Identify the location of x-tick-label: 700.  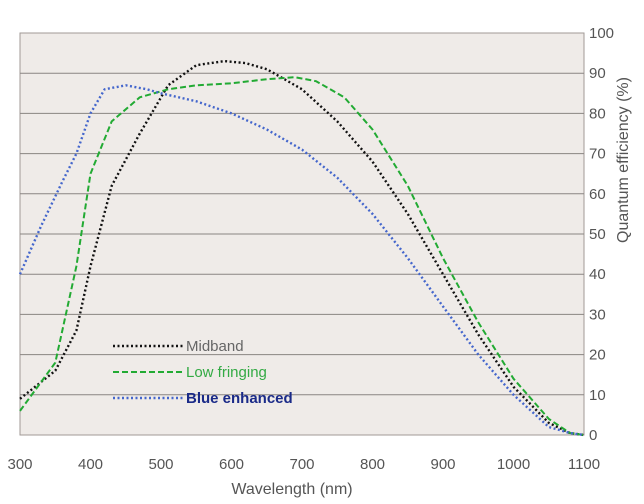
(301, 464).